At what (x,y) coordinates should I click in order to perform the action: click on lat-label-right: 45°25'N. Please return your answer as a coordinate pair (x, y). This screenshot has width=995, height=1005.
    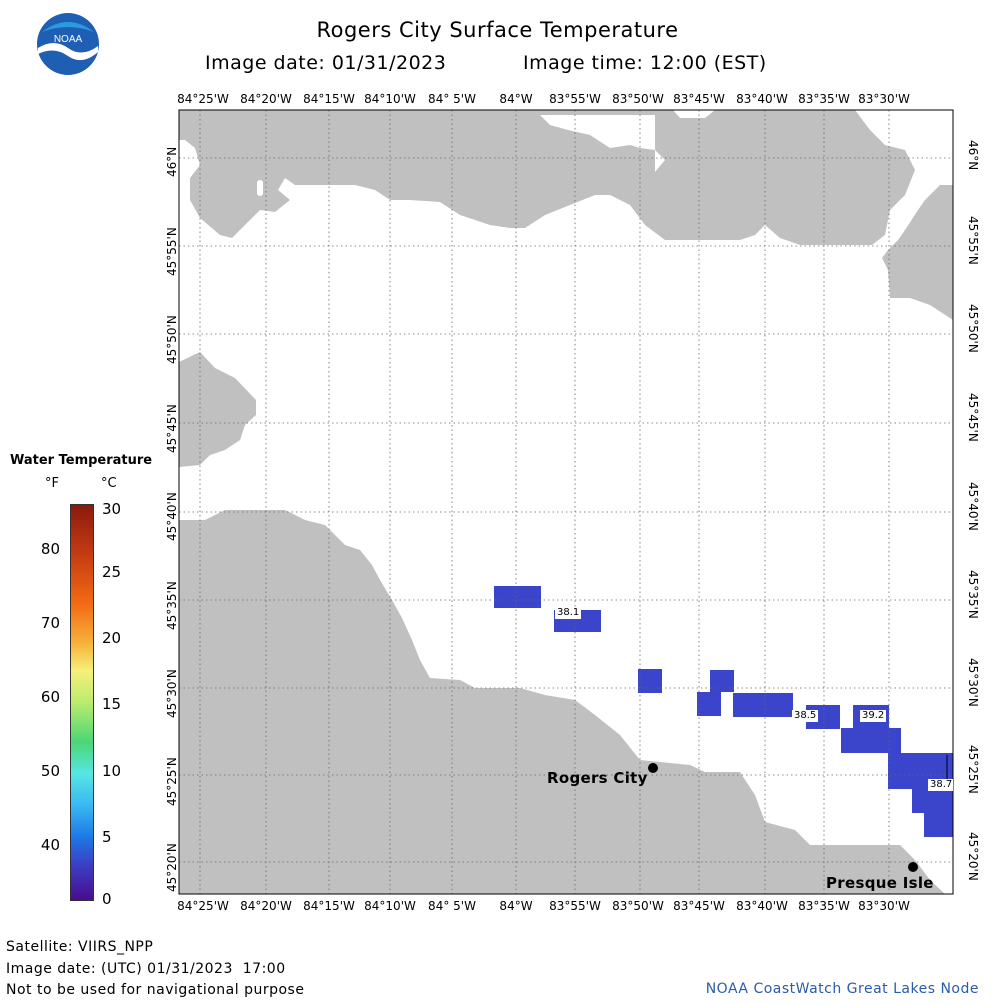
    Looking at the image, I should click on (973, 769).